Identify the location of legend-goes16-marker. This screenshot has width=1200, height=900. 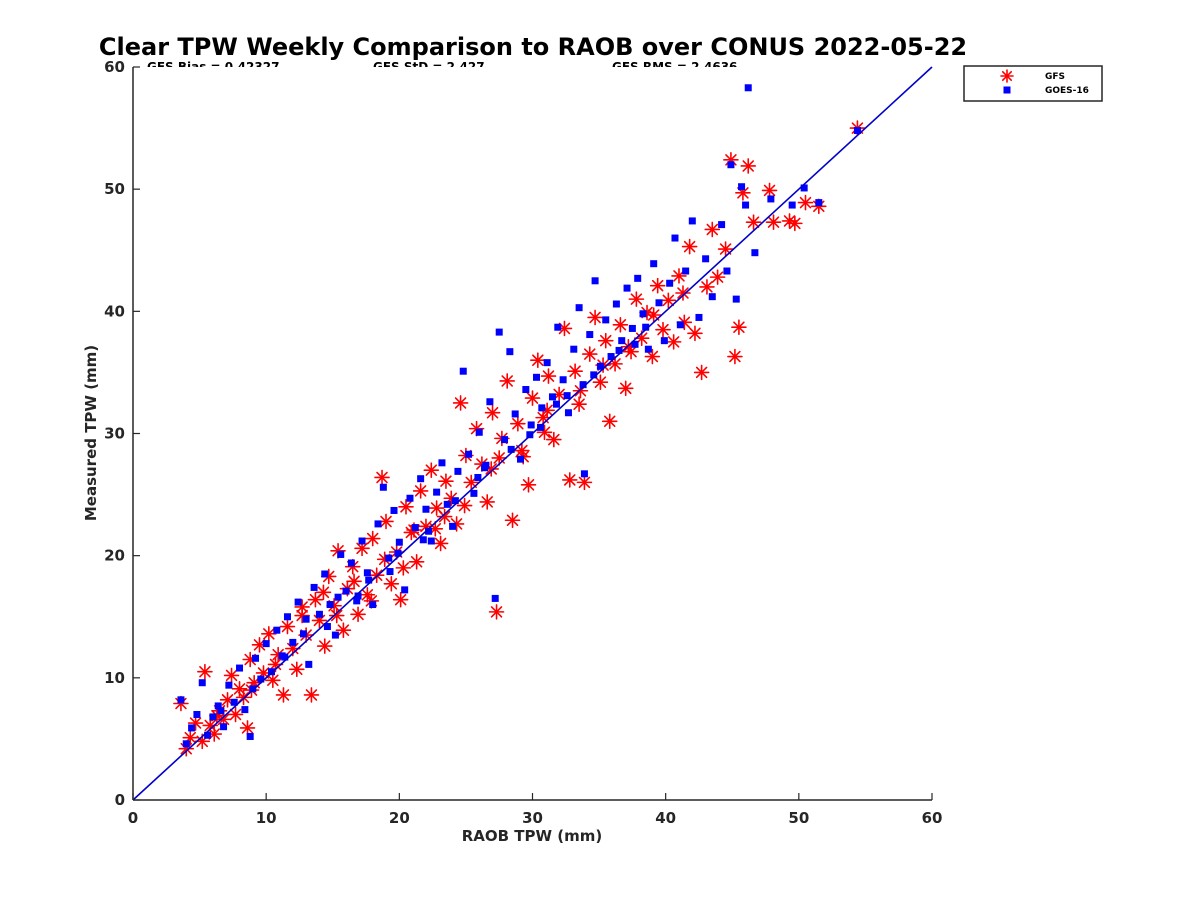
(1007, 90).